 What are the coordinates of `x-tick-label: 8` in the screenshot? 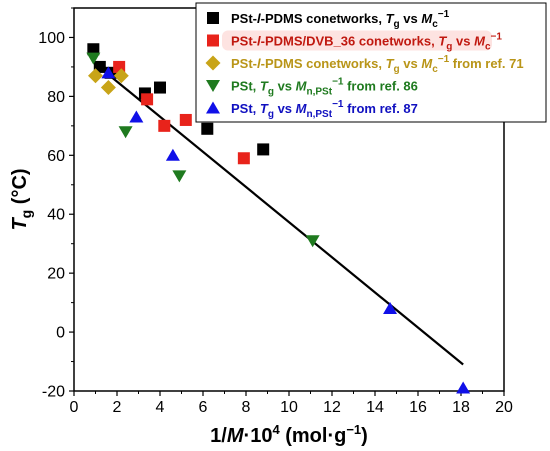 It's located at (246, 407).